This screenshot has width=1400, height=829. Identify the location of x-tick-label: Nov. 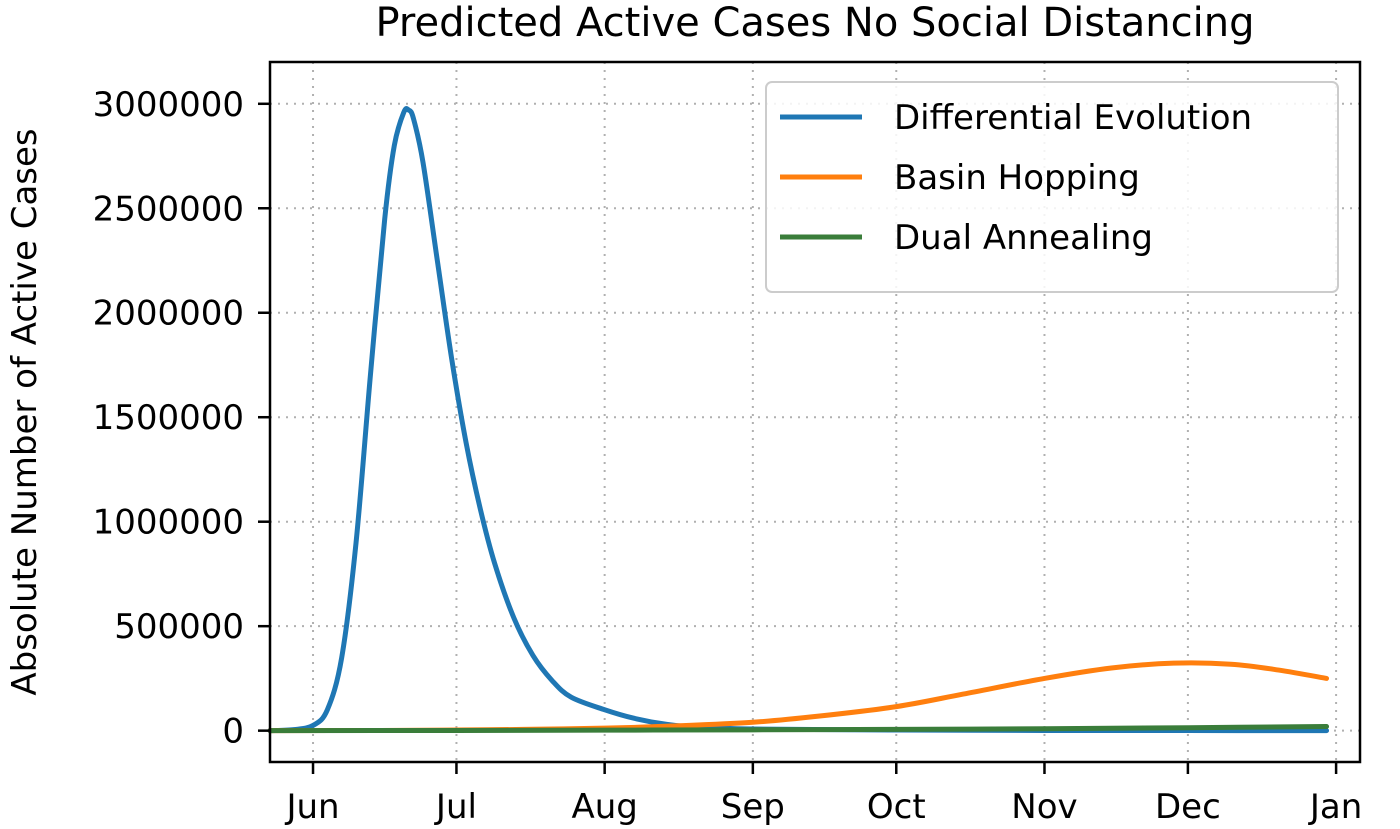
(1044, 807).